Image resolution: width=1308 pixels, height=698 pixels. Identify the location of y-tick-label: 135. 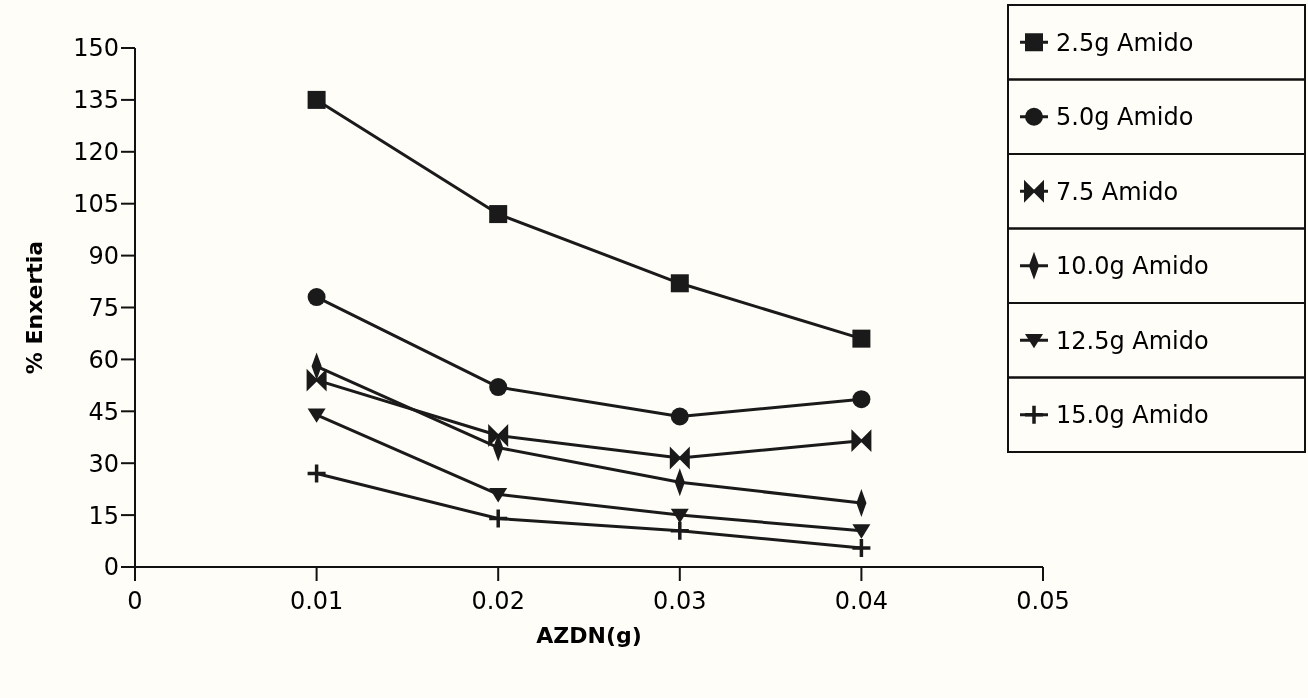
(96, 100).